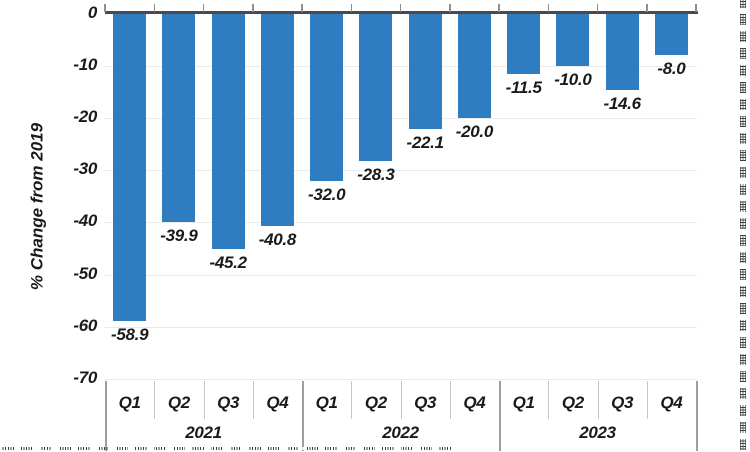 This screenshot has width=750, height=452. Describe the element at coordinates (671, 69) in the screenshot. I see `bar-value-label: -8.0` at that location.